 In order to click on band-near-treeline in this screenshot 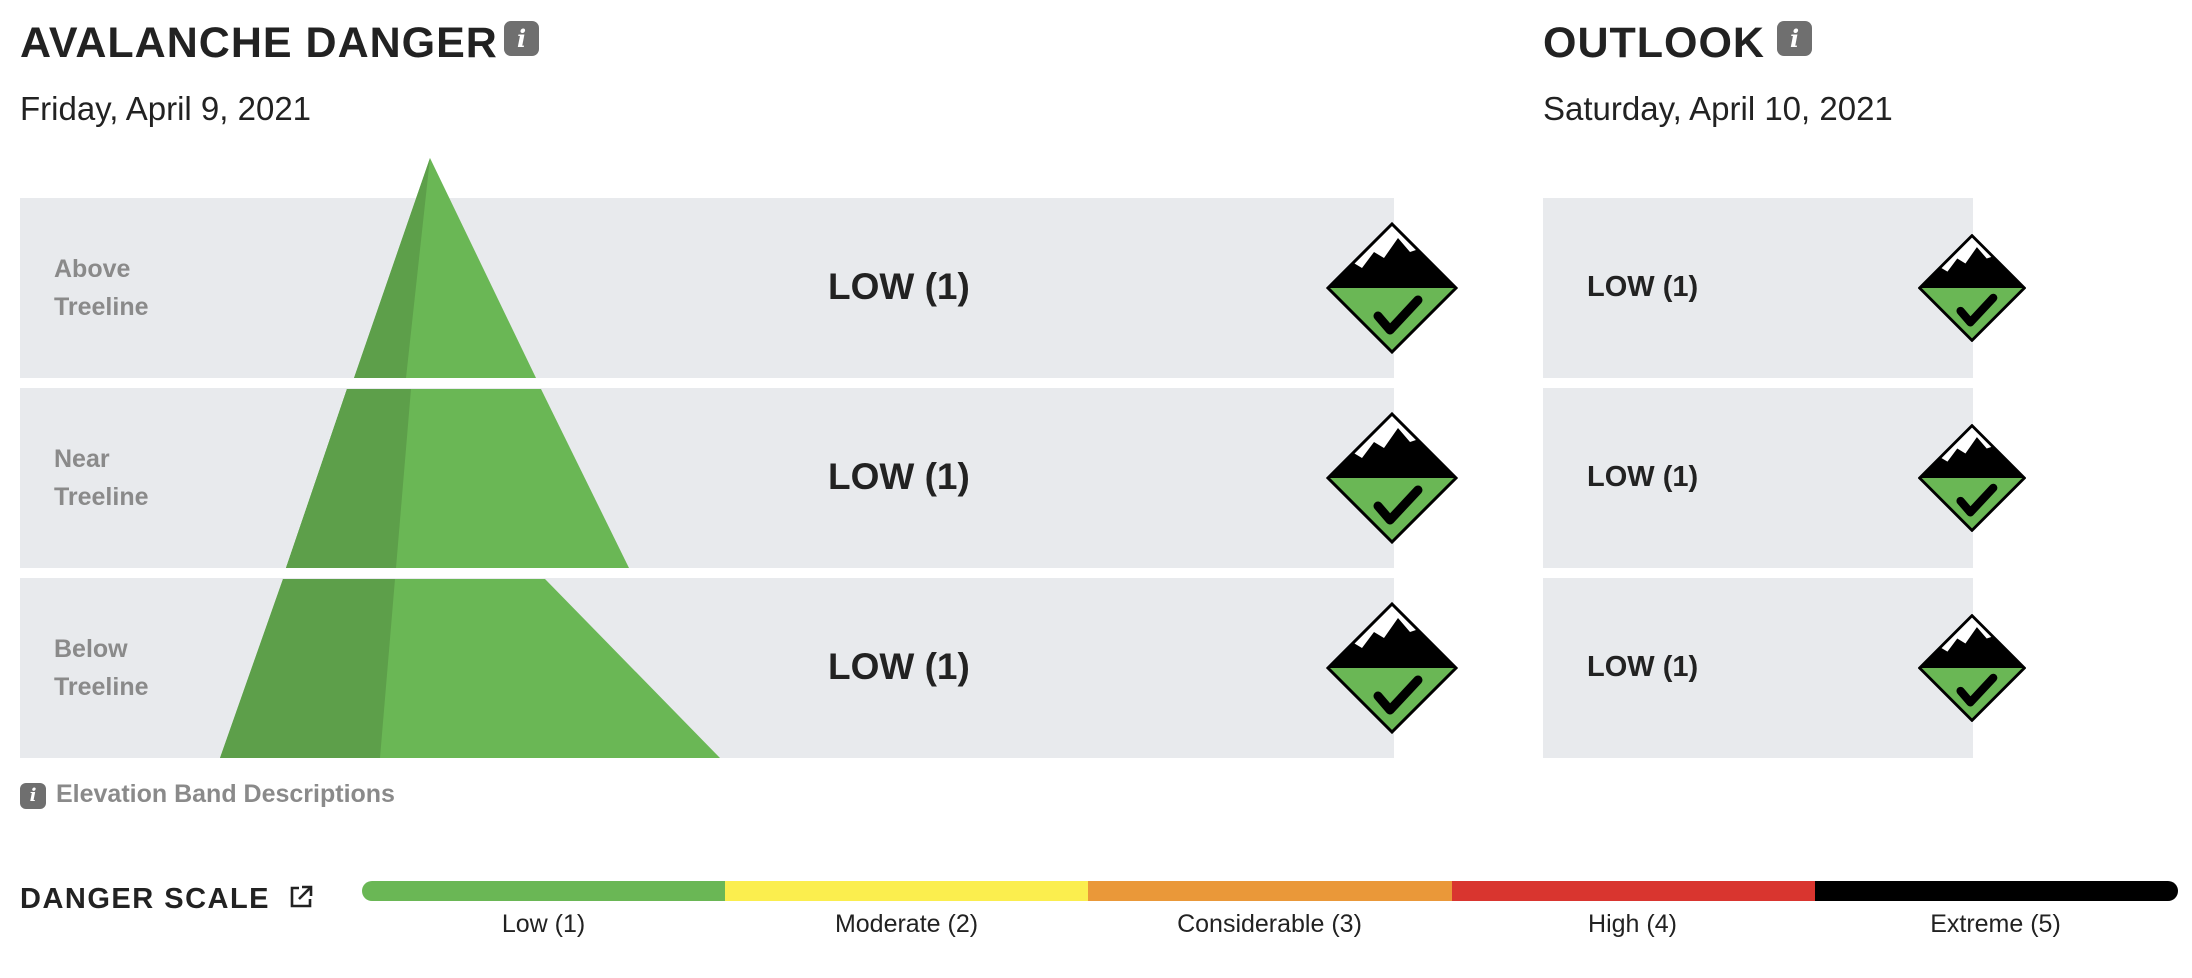, I will do `click(707, 478)`.